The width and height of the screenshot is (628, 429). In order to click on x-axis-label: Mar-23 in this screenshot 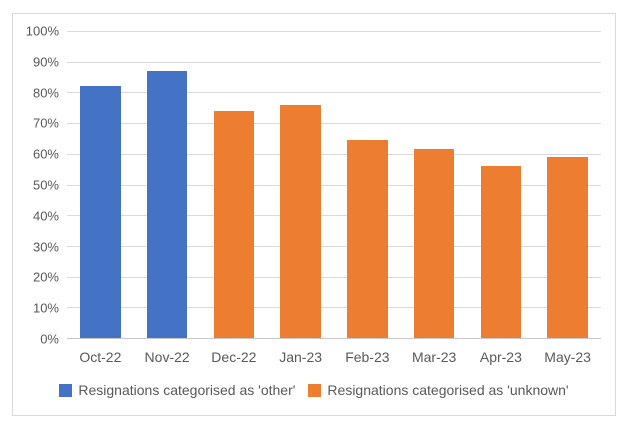, I will do `click(434, 357)`.